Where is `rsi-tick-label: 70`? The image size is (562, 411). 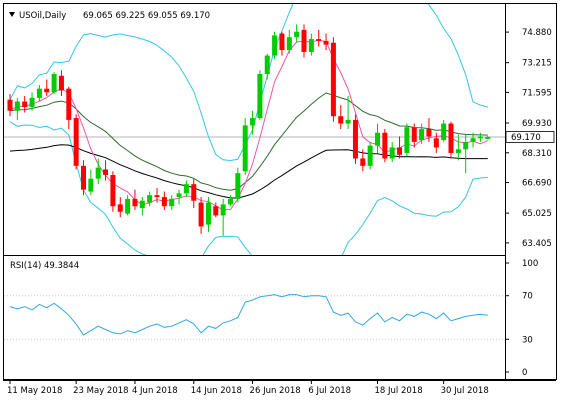
rsi-tick-label: 70 is located at coordinates (527, 297).